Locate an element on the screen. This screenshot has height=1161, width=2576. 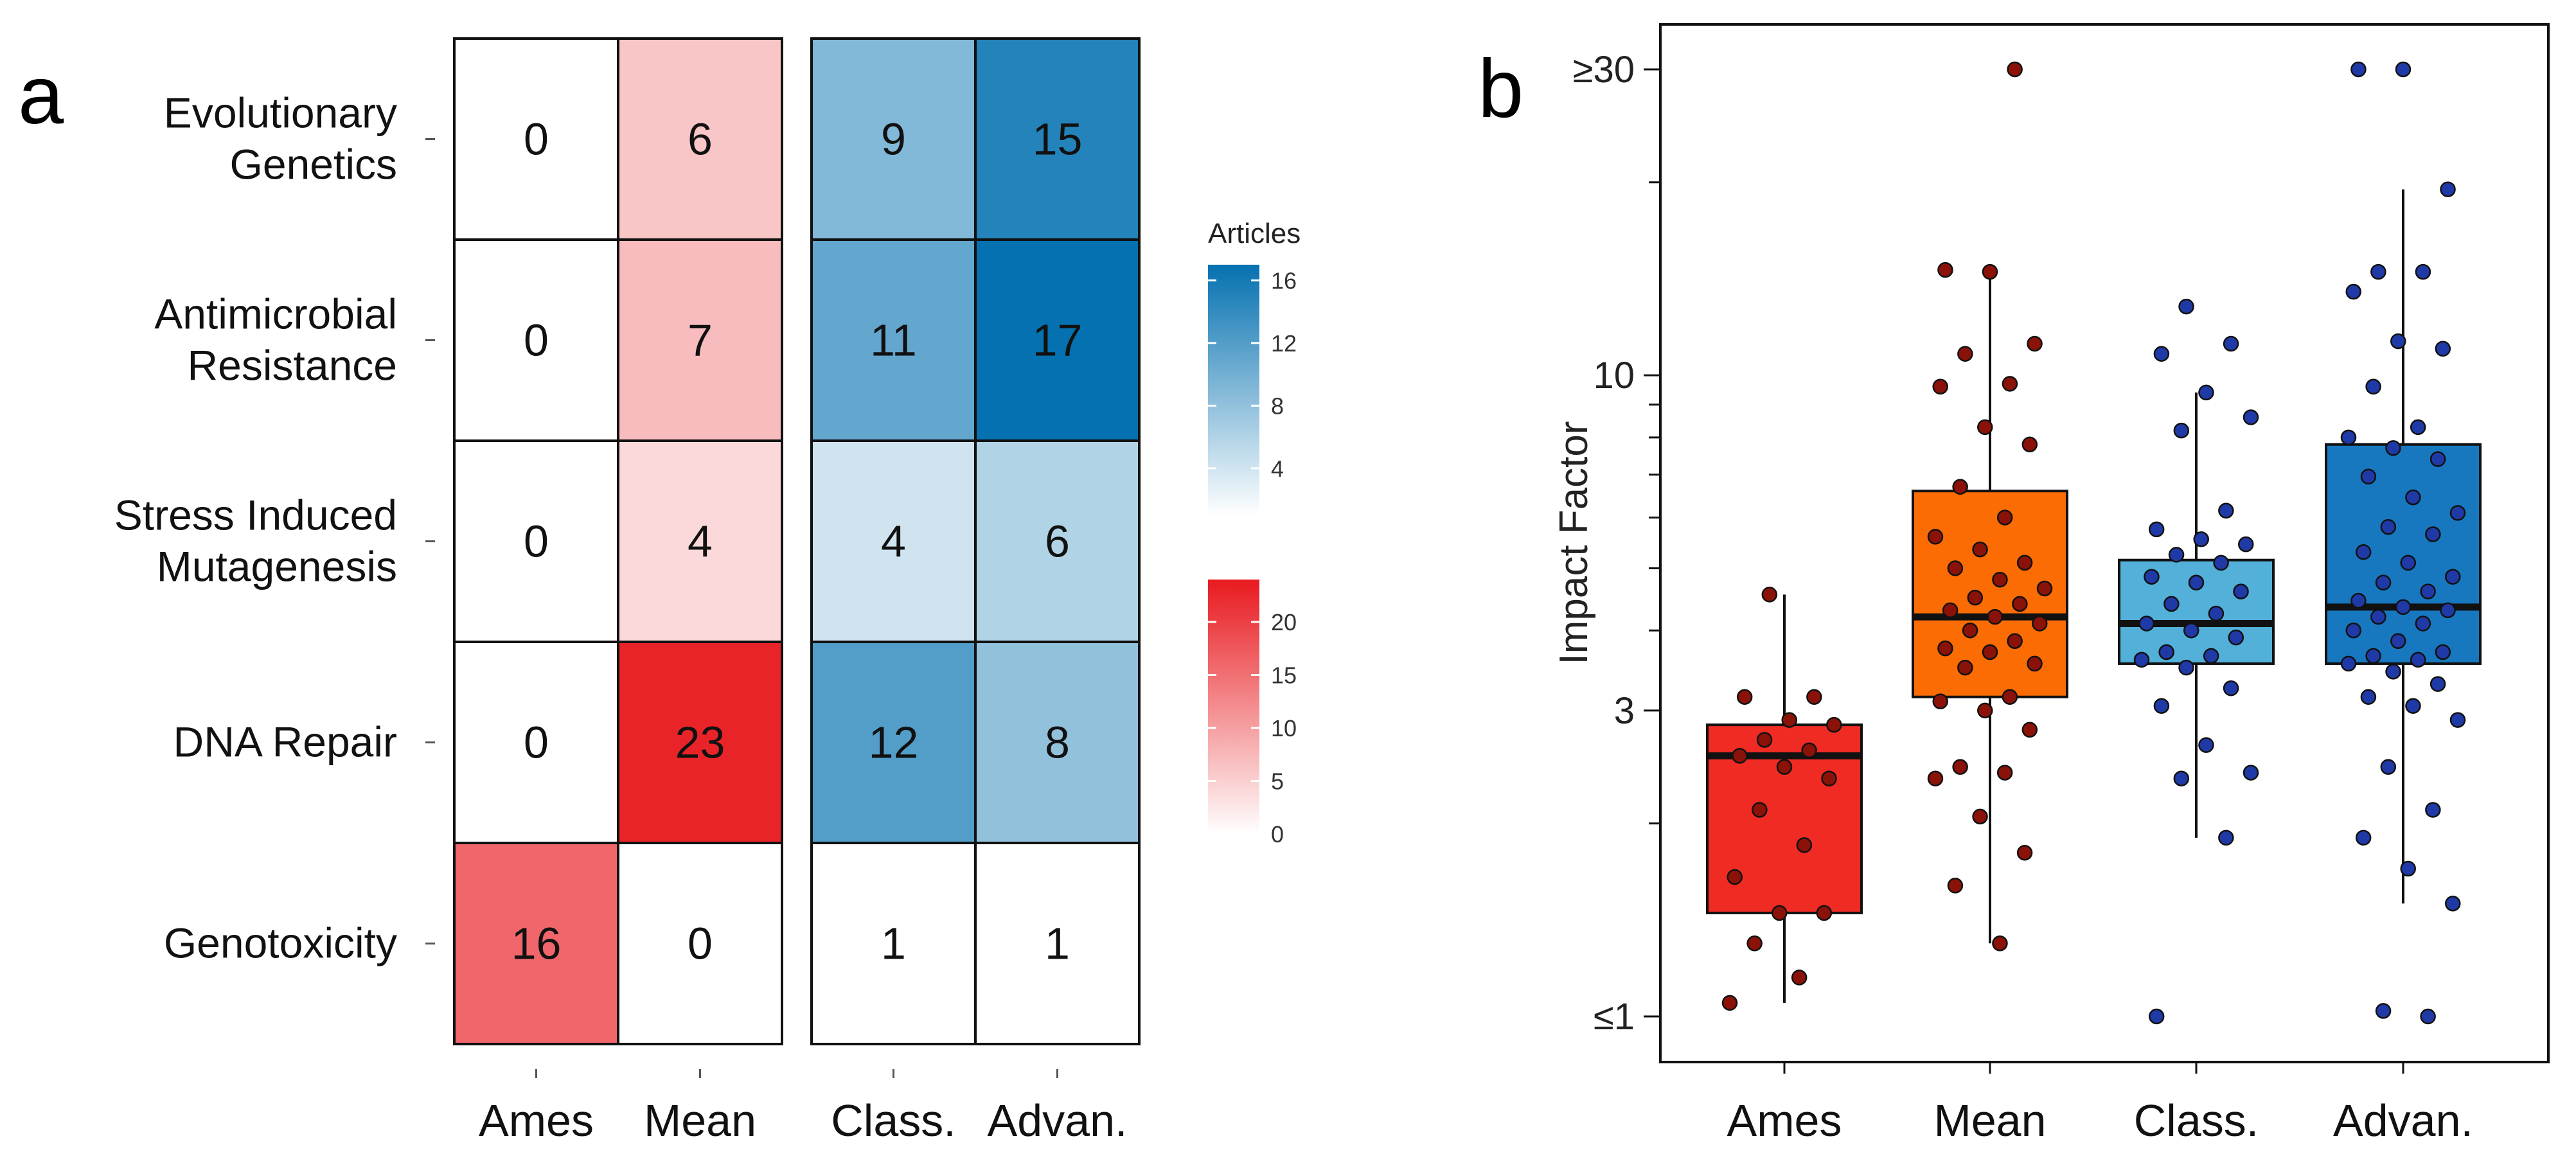
cell-value-evolutionary-genetics-mean: 6 is located at coordinates (701, 139).